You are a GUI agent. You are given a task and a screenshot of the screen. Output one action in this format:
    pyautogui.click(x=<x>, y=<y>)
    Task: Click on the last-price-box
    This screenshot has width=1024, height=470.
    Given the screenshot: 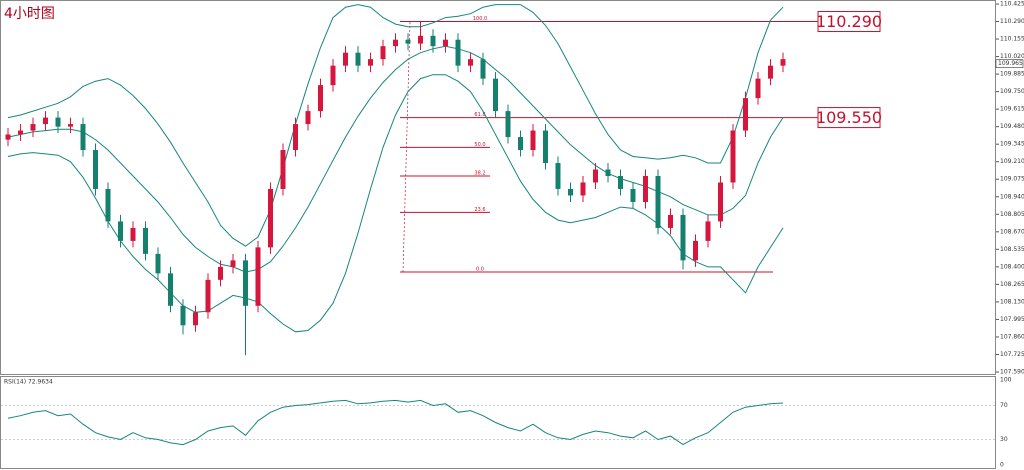 What is the action you would take?
    pyautogui.click(x=1009, y=64)
    